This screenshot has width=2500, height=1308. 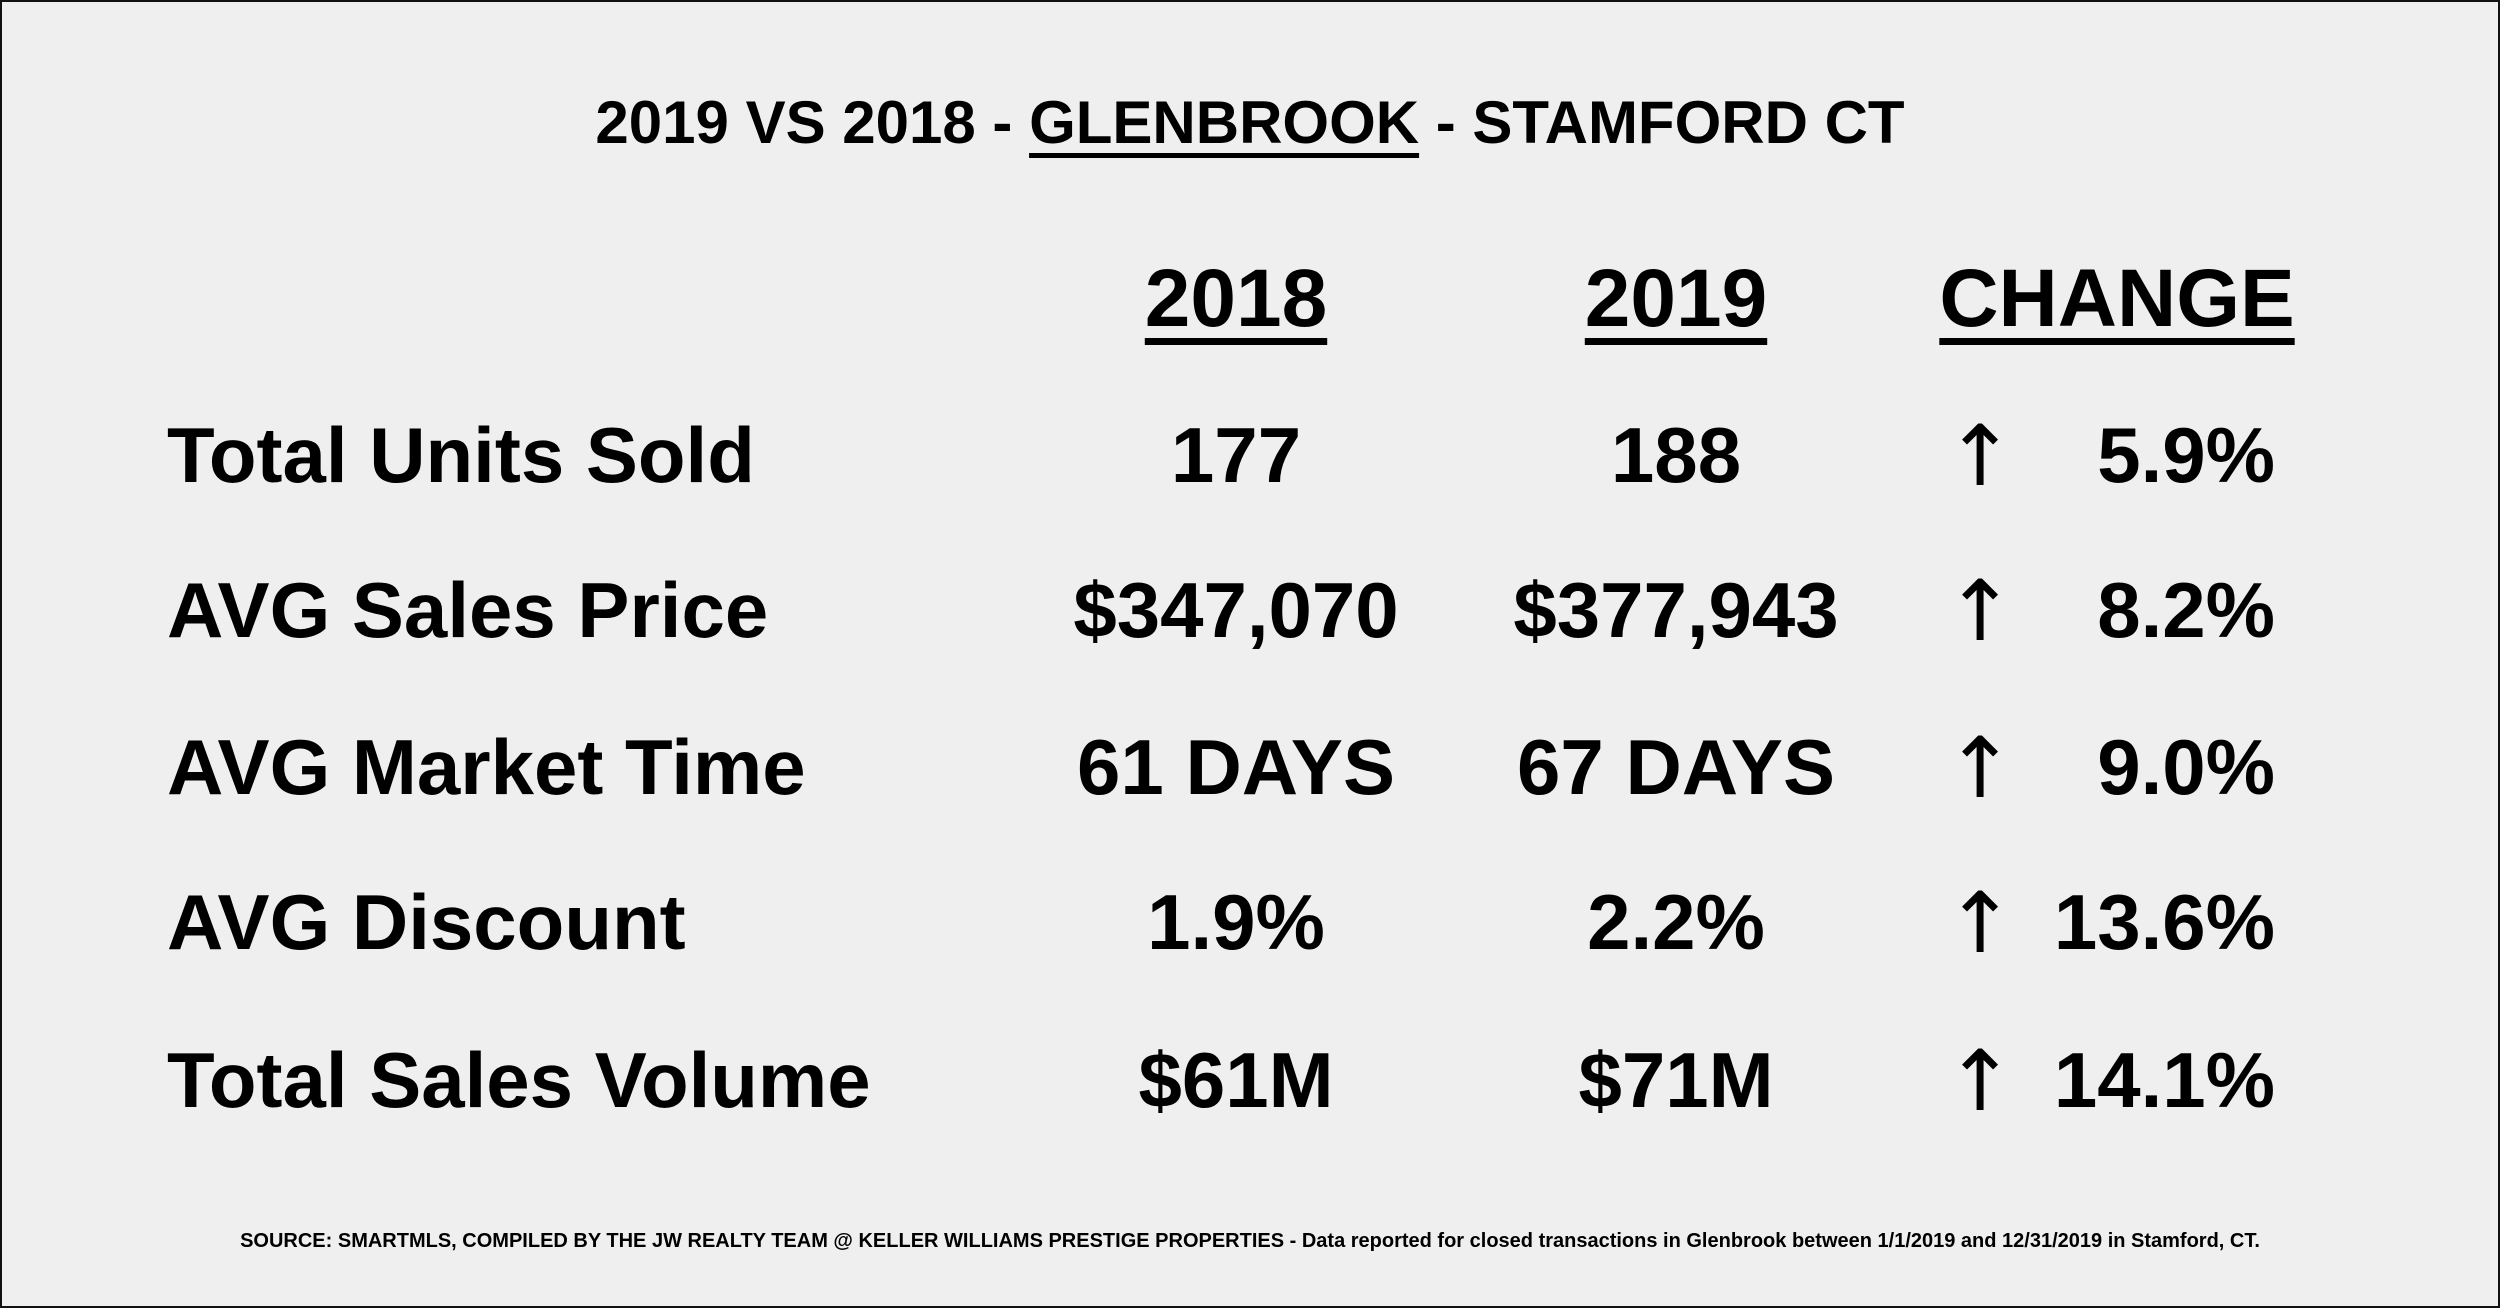 I want to click on table-row: AVG Sales Price $347,070 $377,943 ↑ 8.2%, so click(x=1250, y=615).